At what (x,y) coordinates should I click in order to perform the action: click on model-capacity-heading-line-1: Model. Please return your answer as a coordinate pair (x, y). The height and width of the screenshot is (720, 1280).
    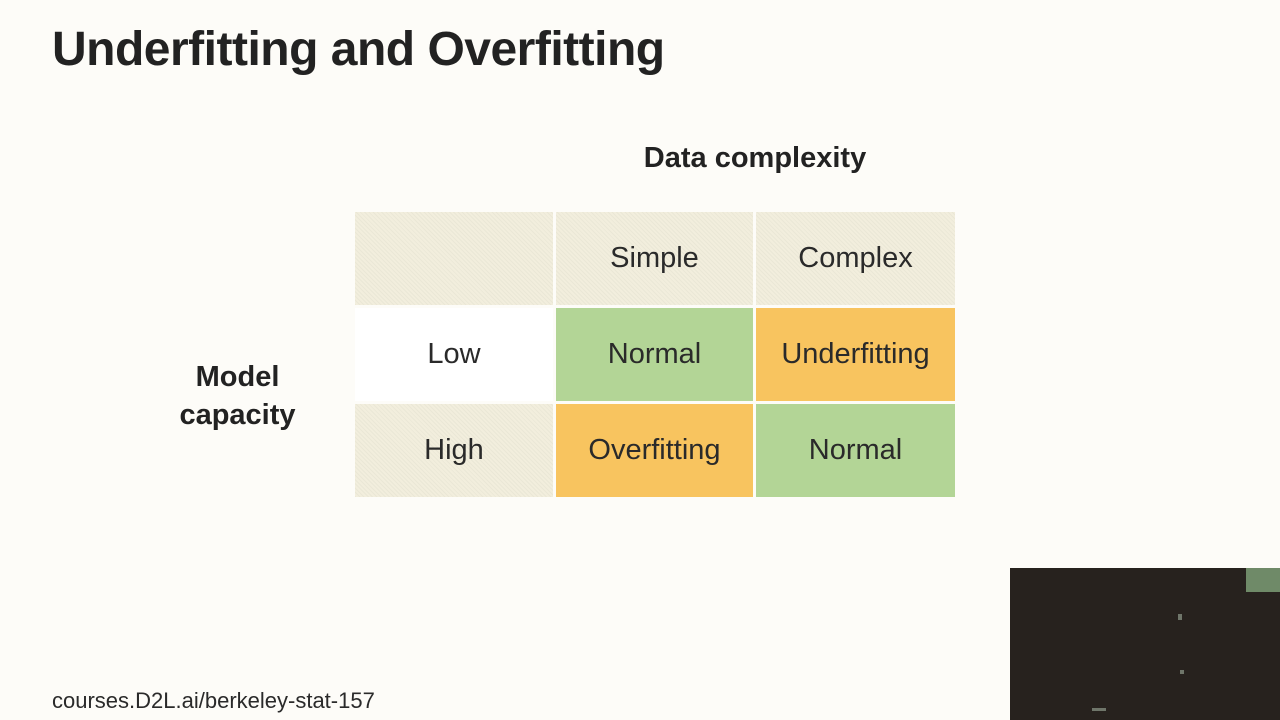
    Looking at the image, I should click on (237, 377).